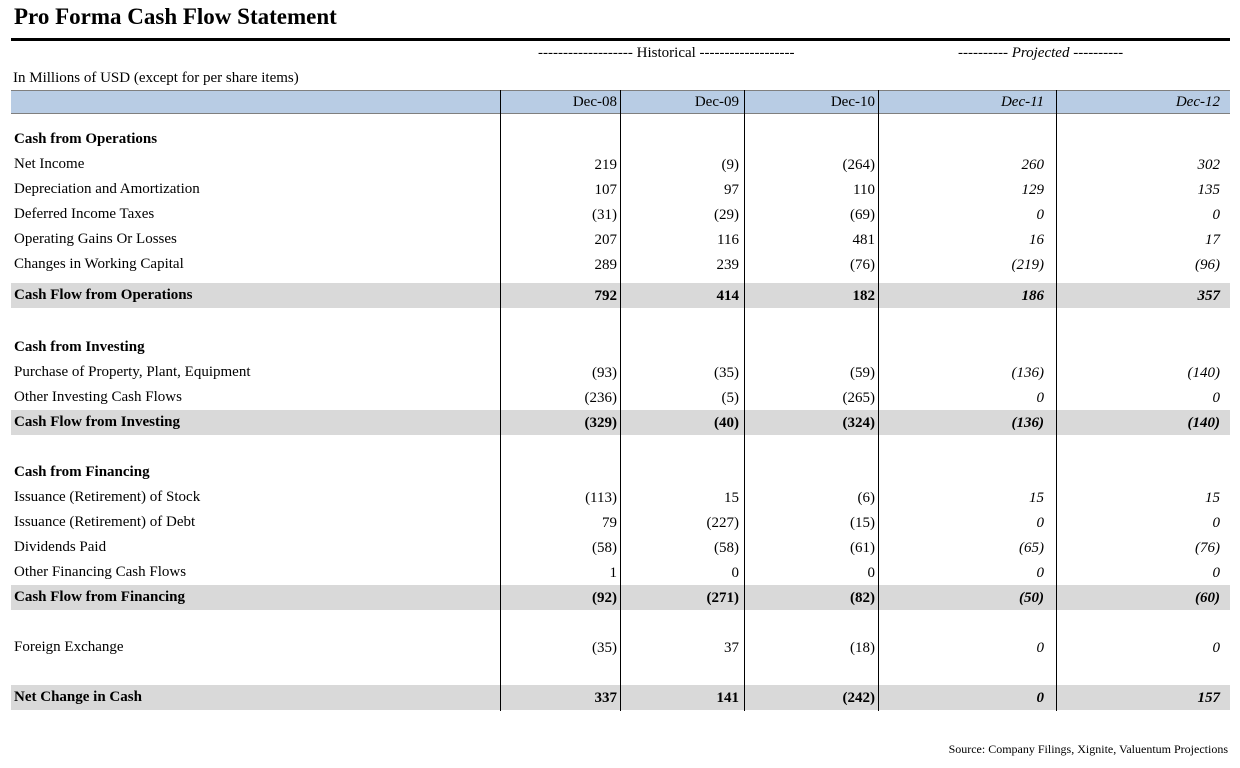  Describe the element at coordinates (716, 102) in the screenshot. I see `column-header-dec-09: Dec-09` at that location.